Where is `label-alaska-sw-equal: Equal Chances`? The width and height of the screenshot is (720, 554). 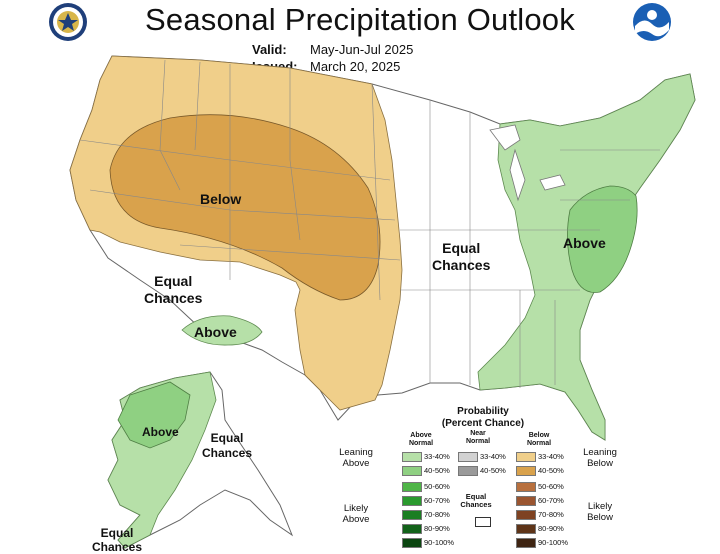 label-alaska-sw-equal: Equal Chances is located at coordinates (117, 540).